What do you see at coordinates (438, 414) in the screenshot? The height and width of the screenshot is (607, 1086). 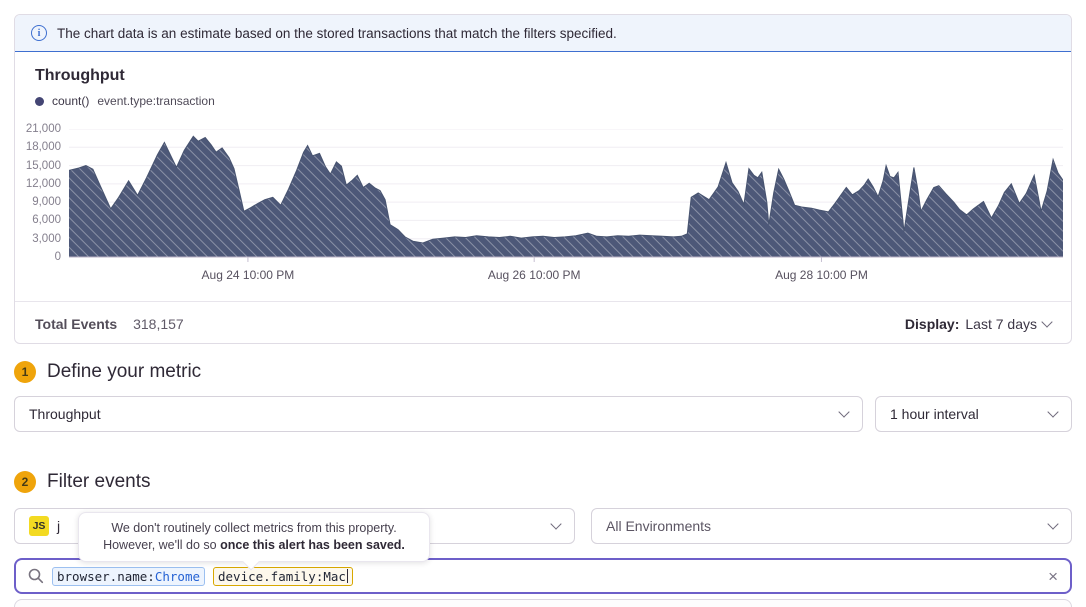 I see `metric-select: Throughput` at bounding box center [438, 414].